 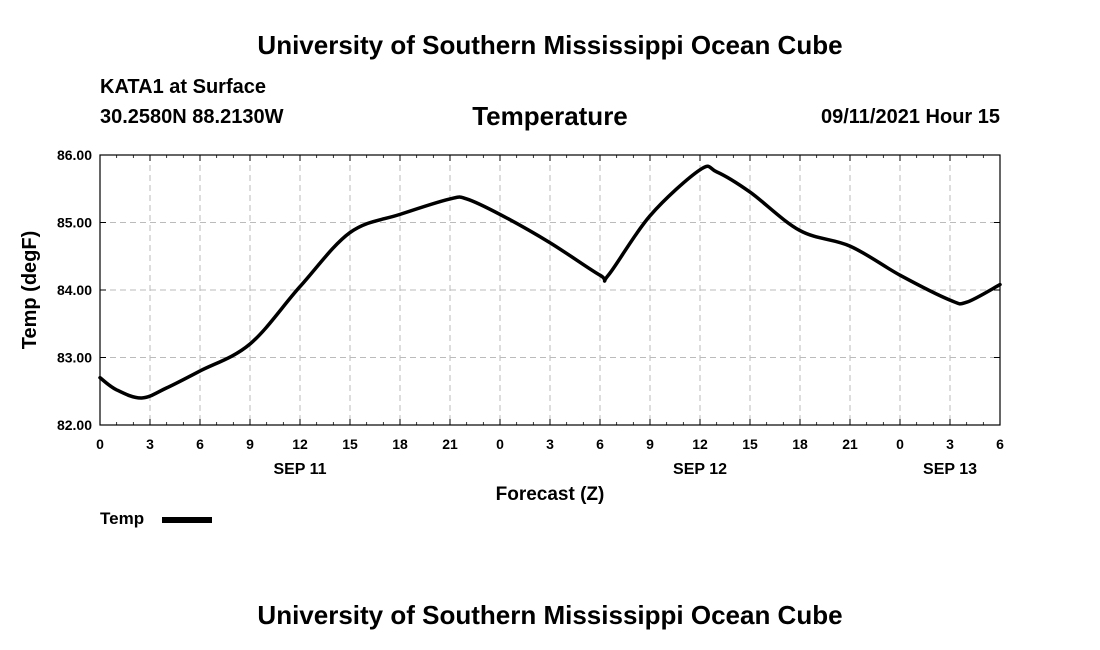 I want to click on y-tick-label: 86.00, so click(x=74, y=155).